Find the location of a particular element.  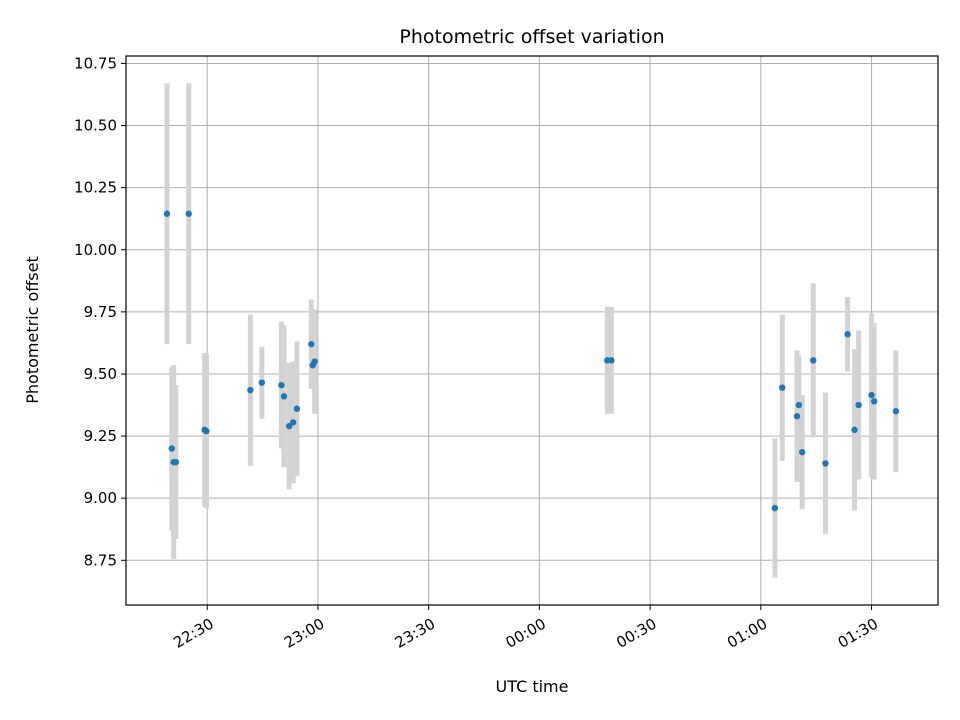

chart-title: Photometric offset variation is located at coordinates (531, 37).